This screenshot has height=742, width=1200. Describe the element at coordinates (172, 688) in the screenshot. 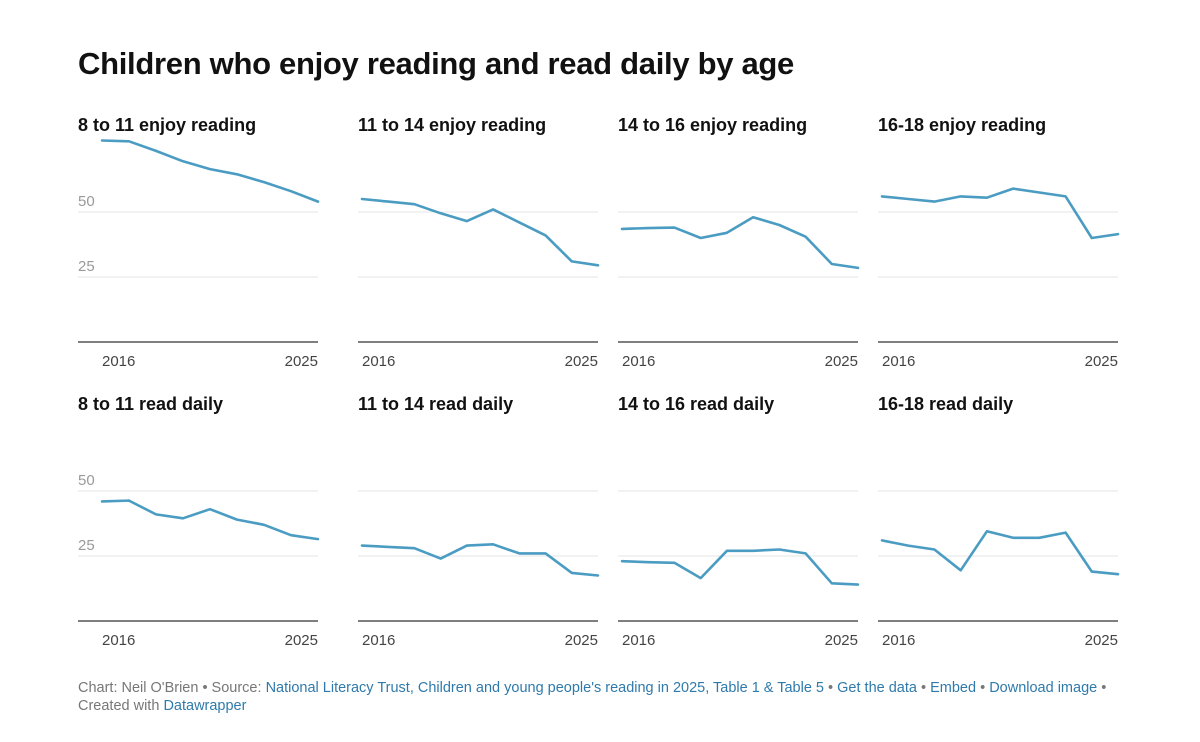

I see `footer-credit: Chart: Neil O'Brien • Source:` at that location.